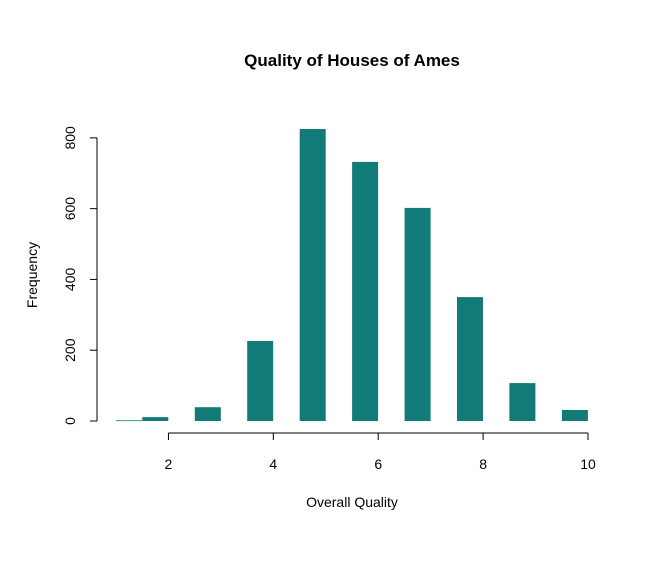  Describe the element at coordinates (70, 138) in the screenshot. I see `y-tick-label: 800` at that location.